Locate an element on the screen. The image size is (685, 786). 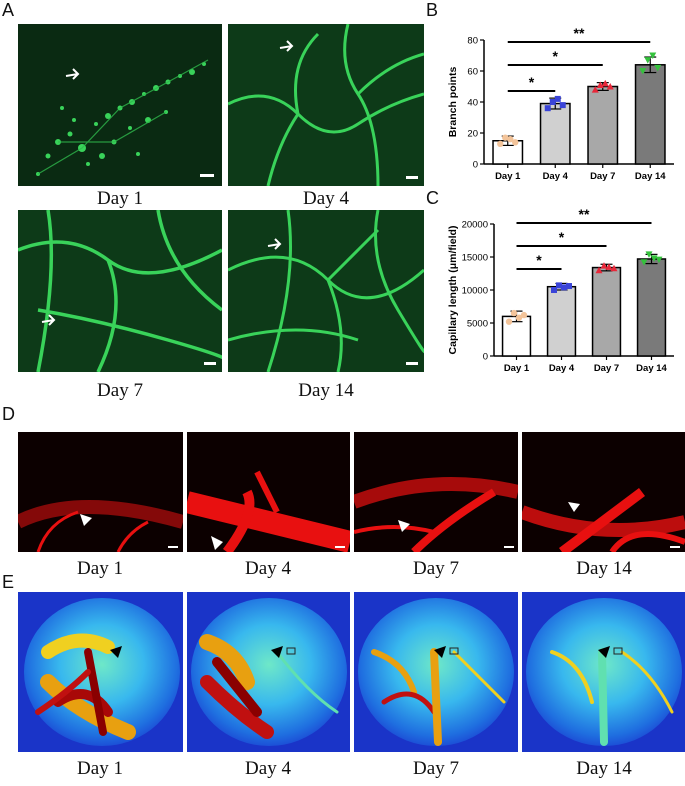
caption-a-day14: Day 14 is located at coordinates (326, 390).